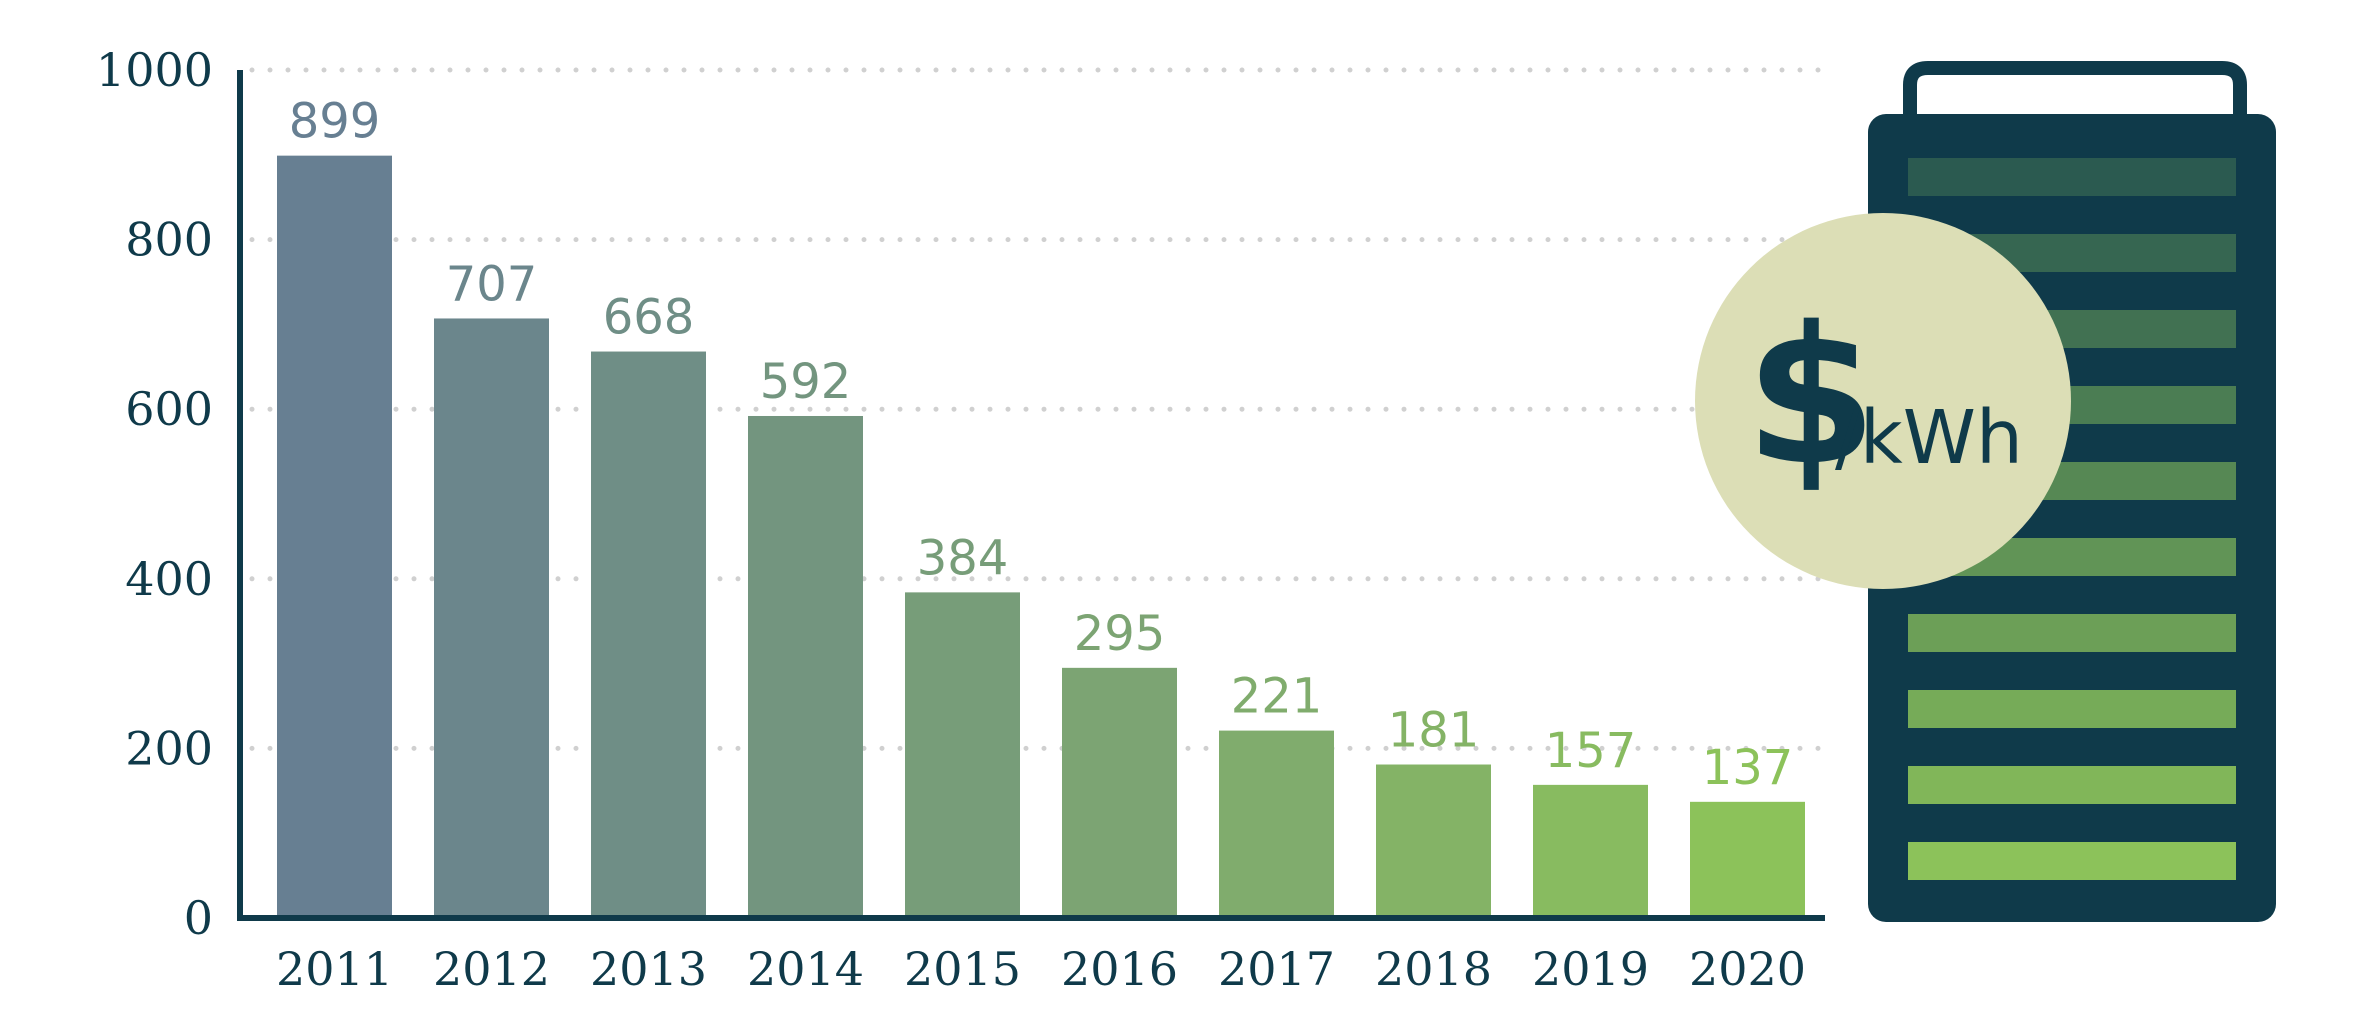 This screenshot has height=1027, width=2360. What do you see at coordinates (963, 558) in the screenshot?
I see `data-label: 384` at bounding box center [963, 558].